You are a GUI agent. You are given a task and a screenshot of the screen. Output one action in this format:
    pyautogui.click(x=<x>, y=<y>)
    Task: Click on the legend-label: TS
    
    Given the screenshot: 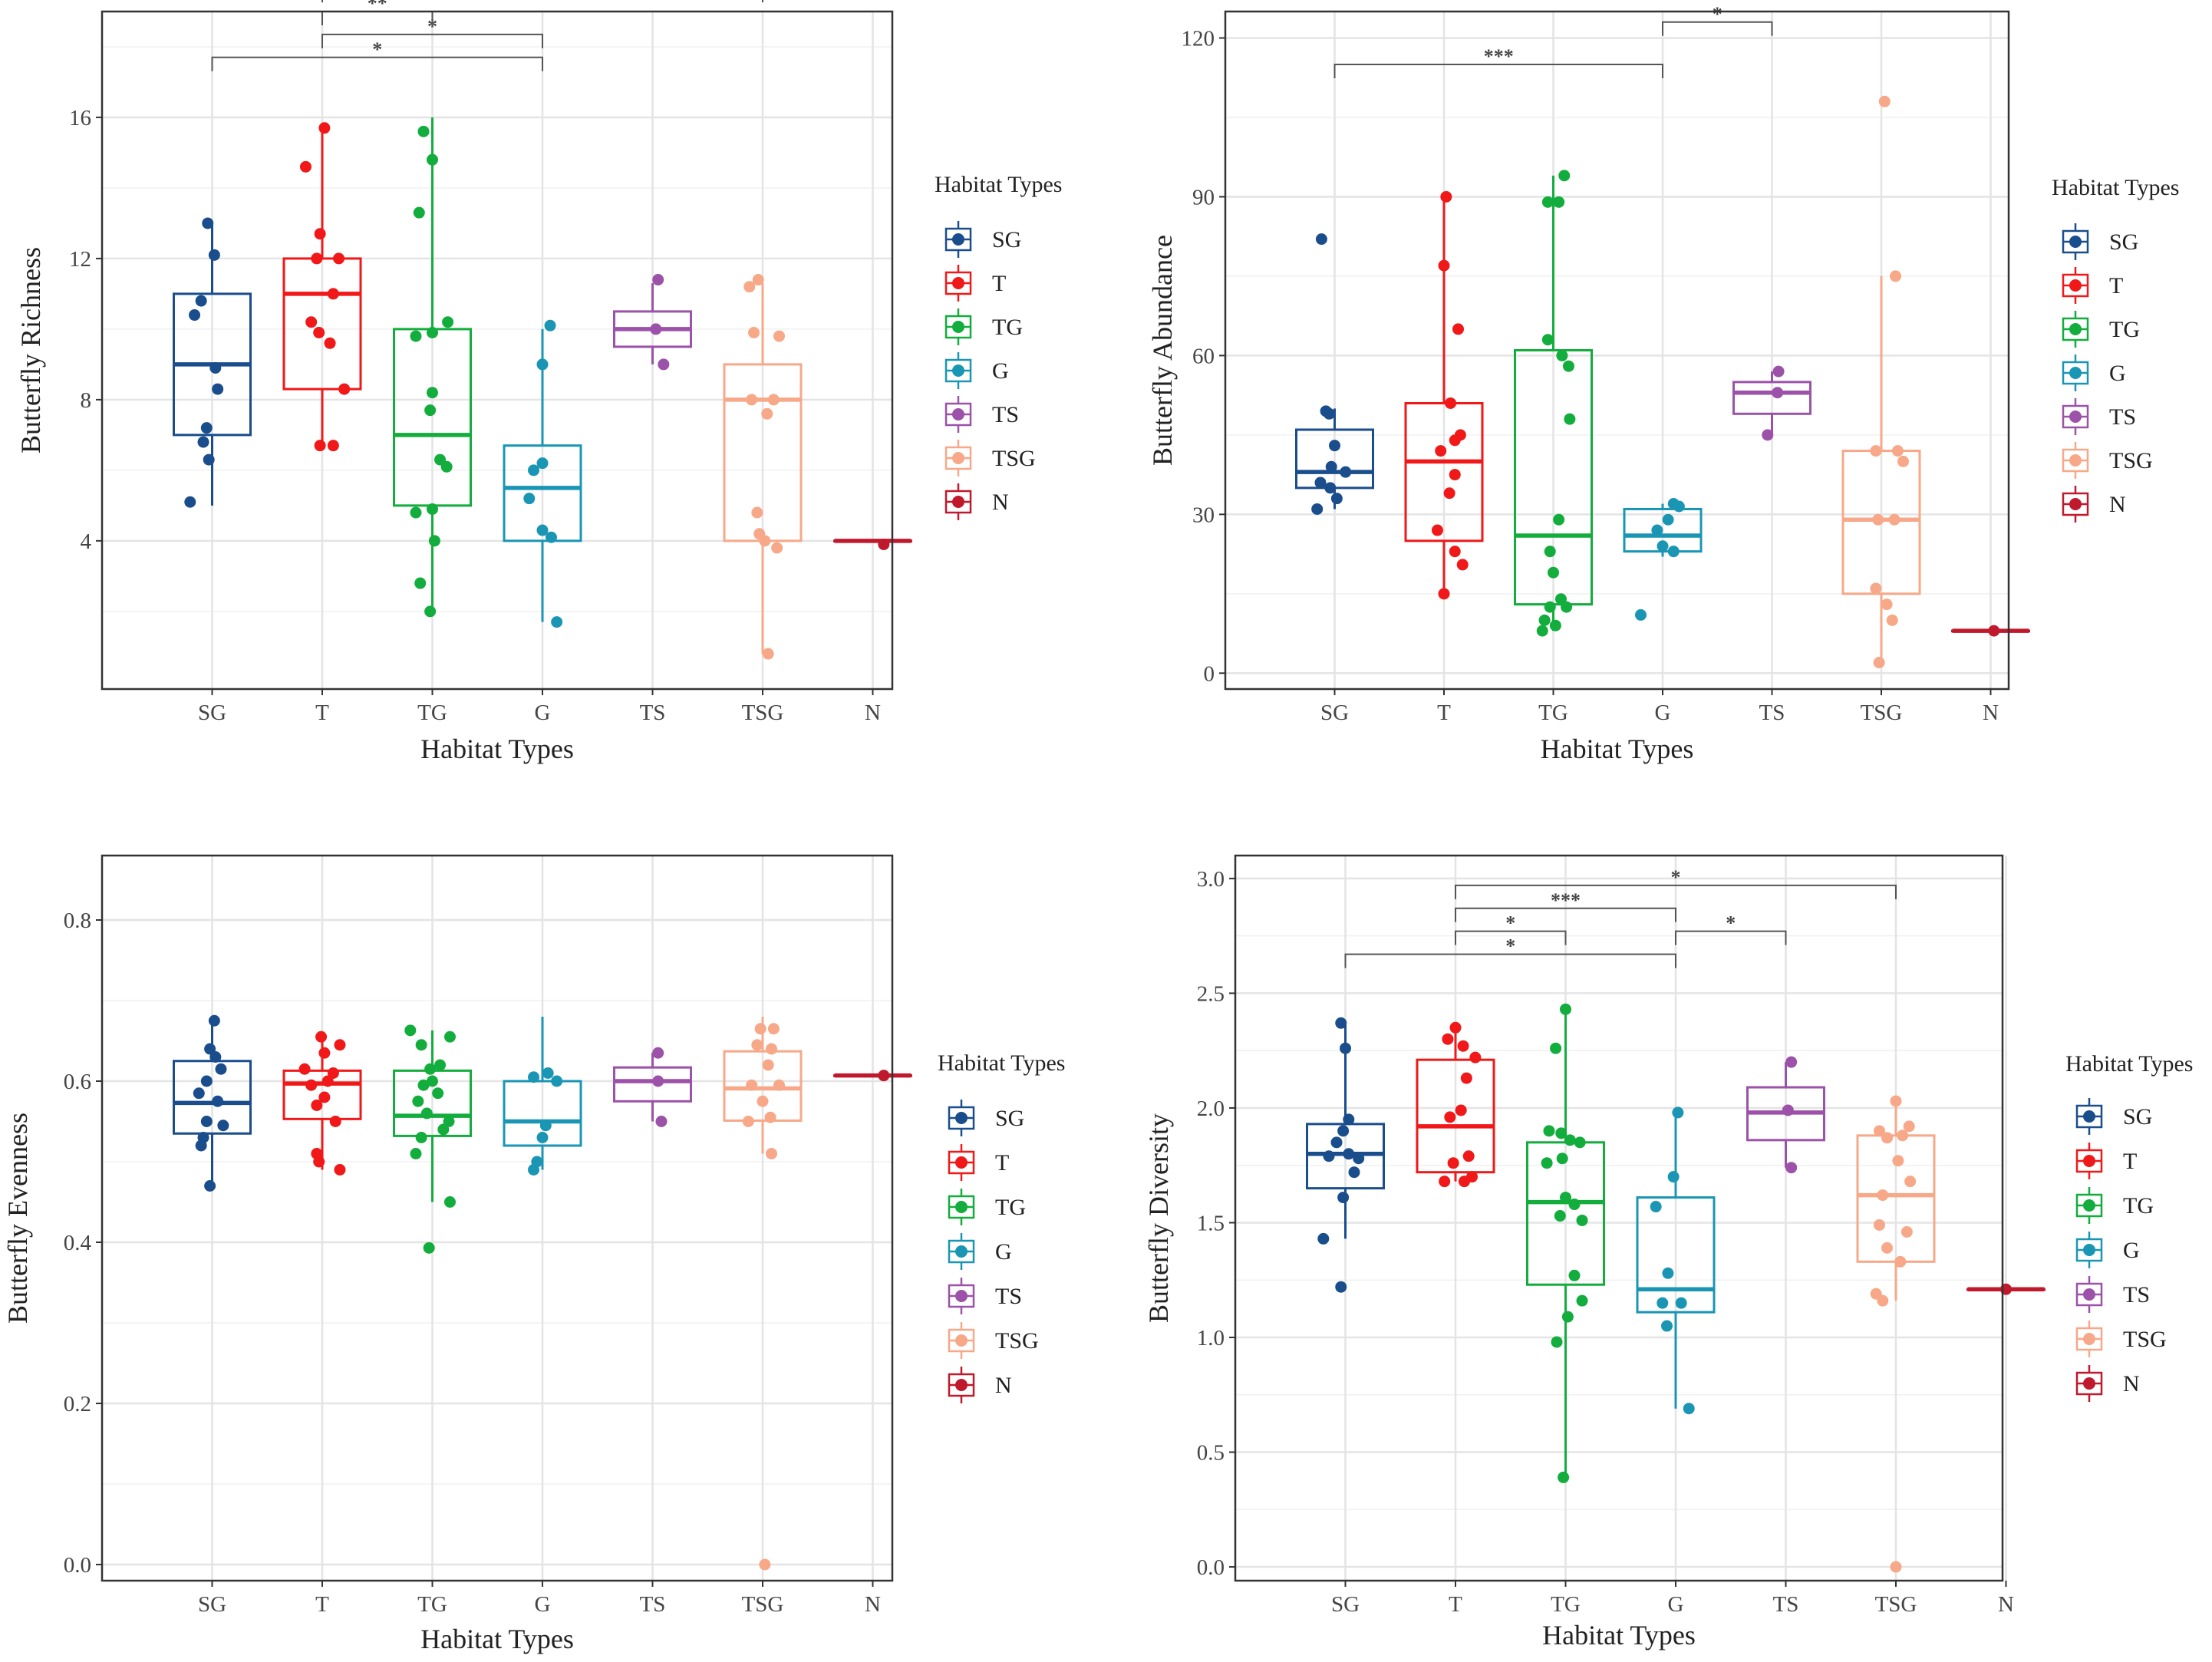 What is the action you would take?
    pyautogui.click(x=1005, y=415)
    